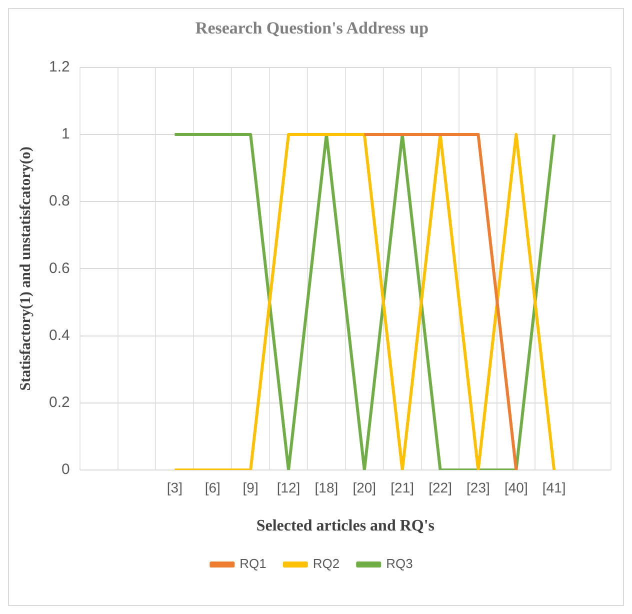 This screenshot has height=614, width=632. Describe the element at coordinates (326, 564) in the screenshot. I see `legend-label: RQ2` at that location.